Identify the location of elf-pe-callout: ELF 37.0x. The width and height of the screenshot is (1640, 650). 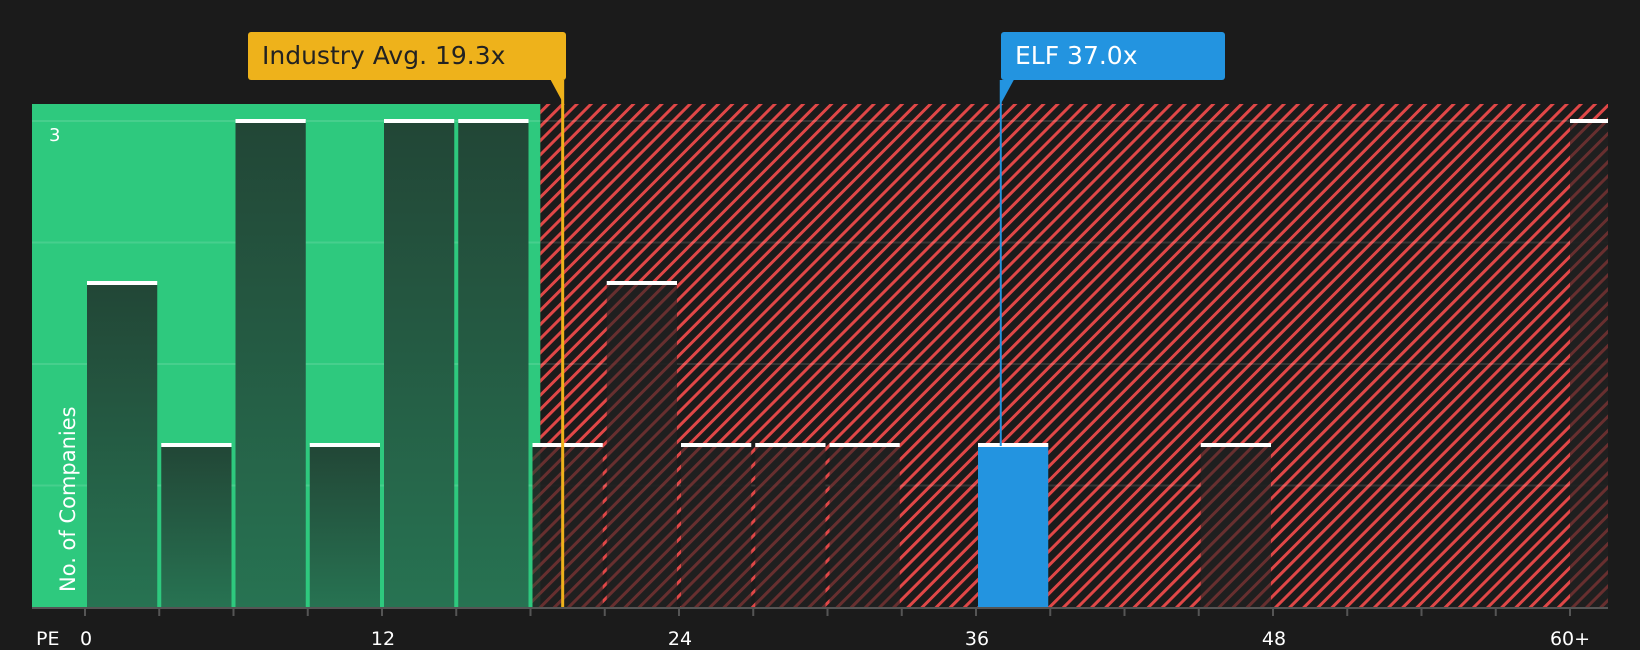
(1113, 56).